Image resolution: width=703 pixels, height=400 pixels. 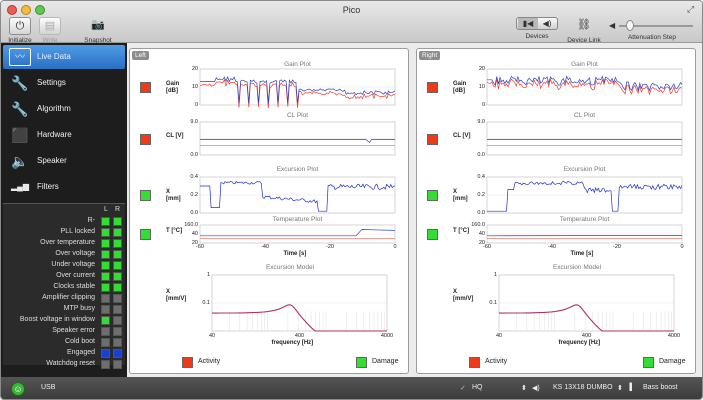 What do you see at coordinates (194, 177) in the screenshot?
I see `exc-tick-label: 0.4` at bounding box center [194, 177].